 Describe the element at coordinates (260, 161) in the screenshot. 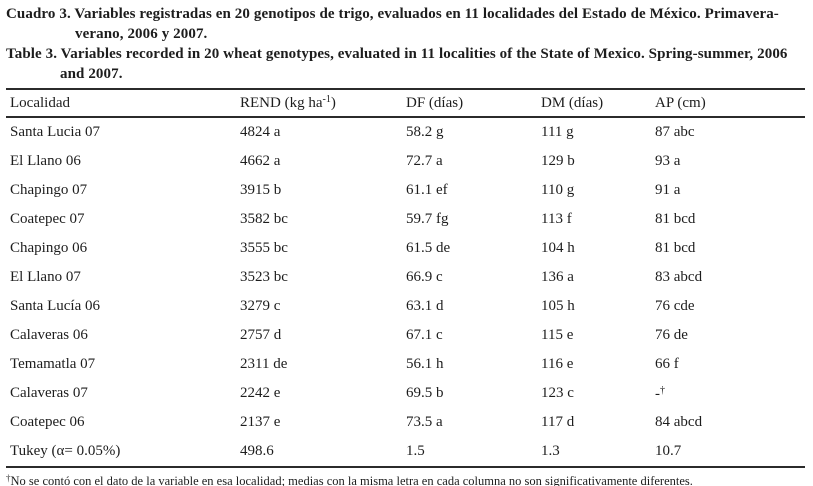

I see `cell-rend: 4662 a` at that location.